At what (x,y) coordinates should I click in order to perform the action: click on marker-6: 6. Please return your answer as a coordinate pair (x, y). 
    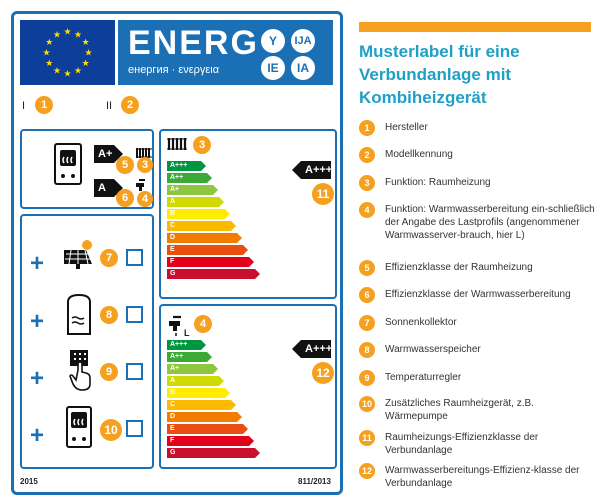
    Looking at the image, I should click on (125, 198).